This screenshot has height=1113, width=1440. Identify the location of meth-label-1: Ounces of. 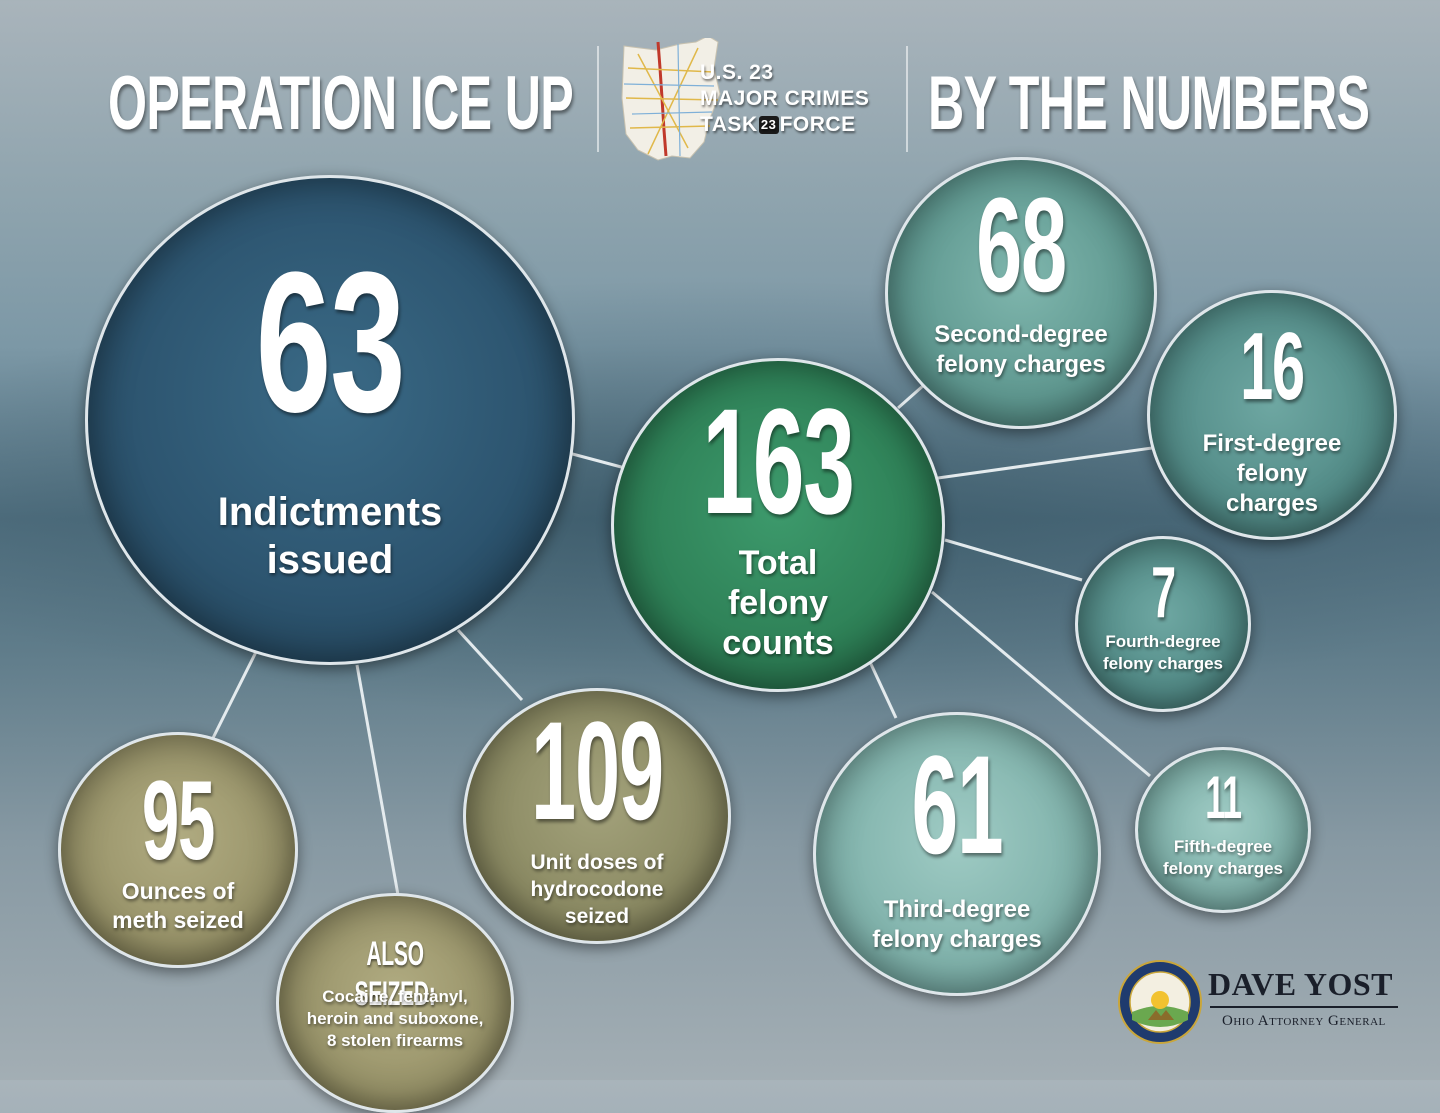
(178, 891).